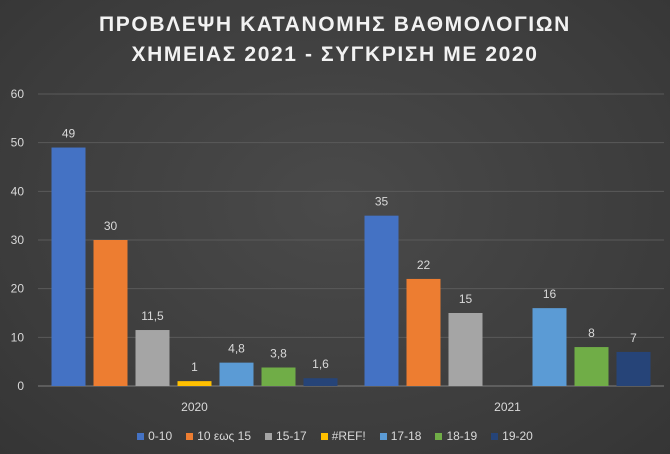 This screenshot has height=454, width=670. What do you see at coordinates (320, 364) in the screenshot?
I see `data-label: 1,6` at bounding box center [320, 364].